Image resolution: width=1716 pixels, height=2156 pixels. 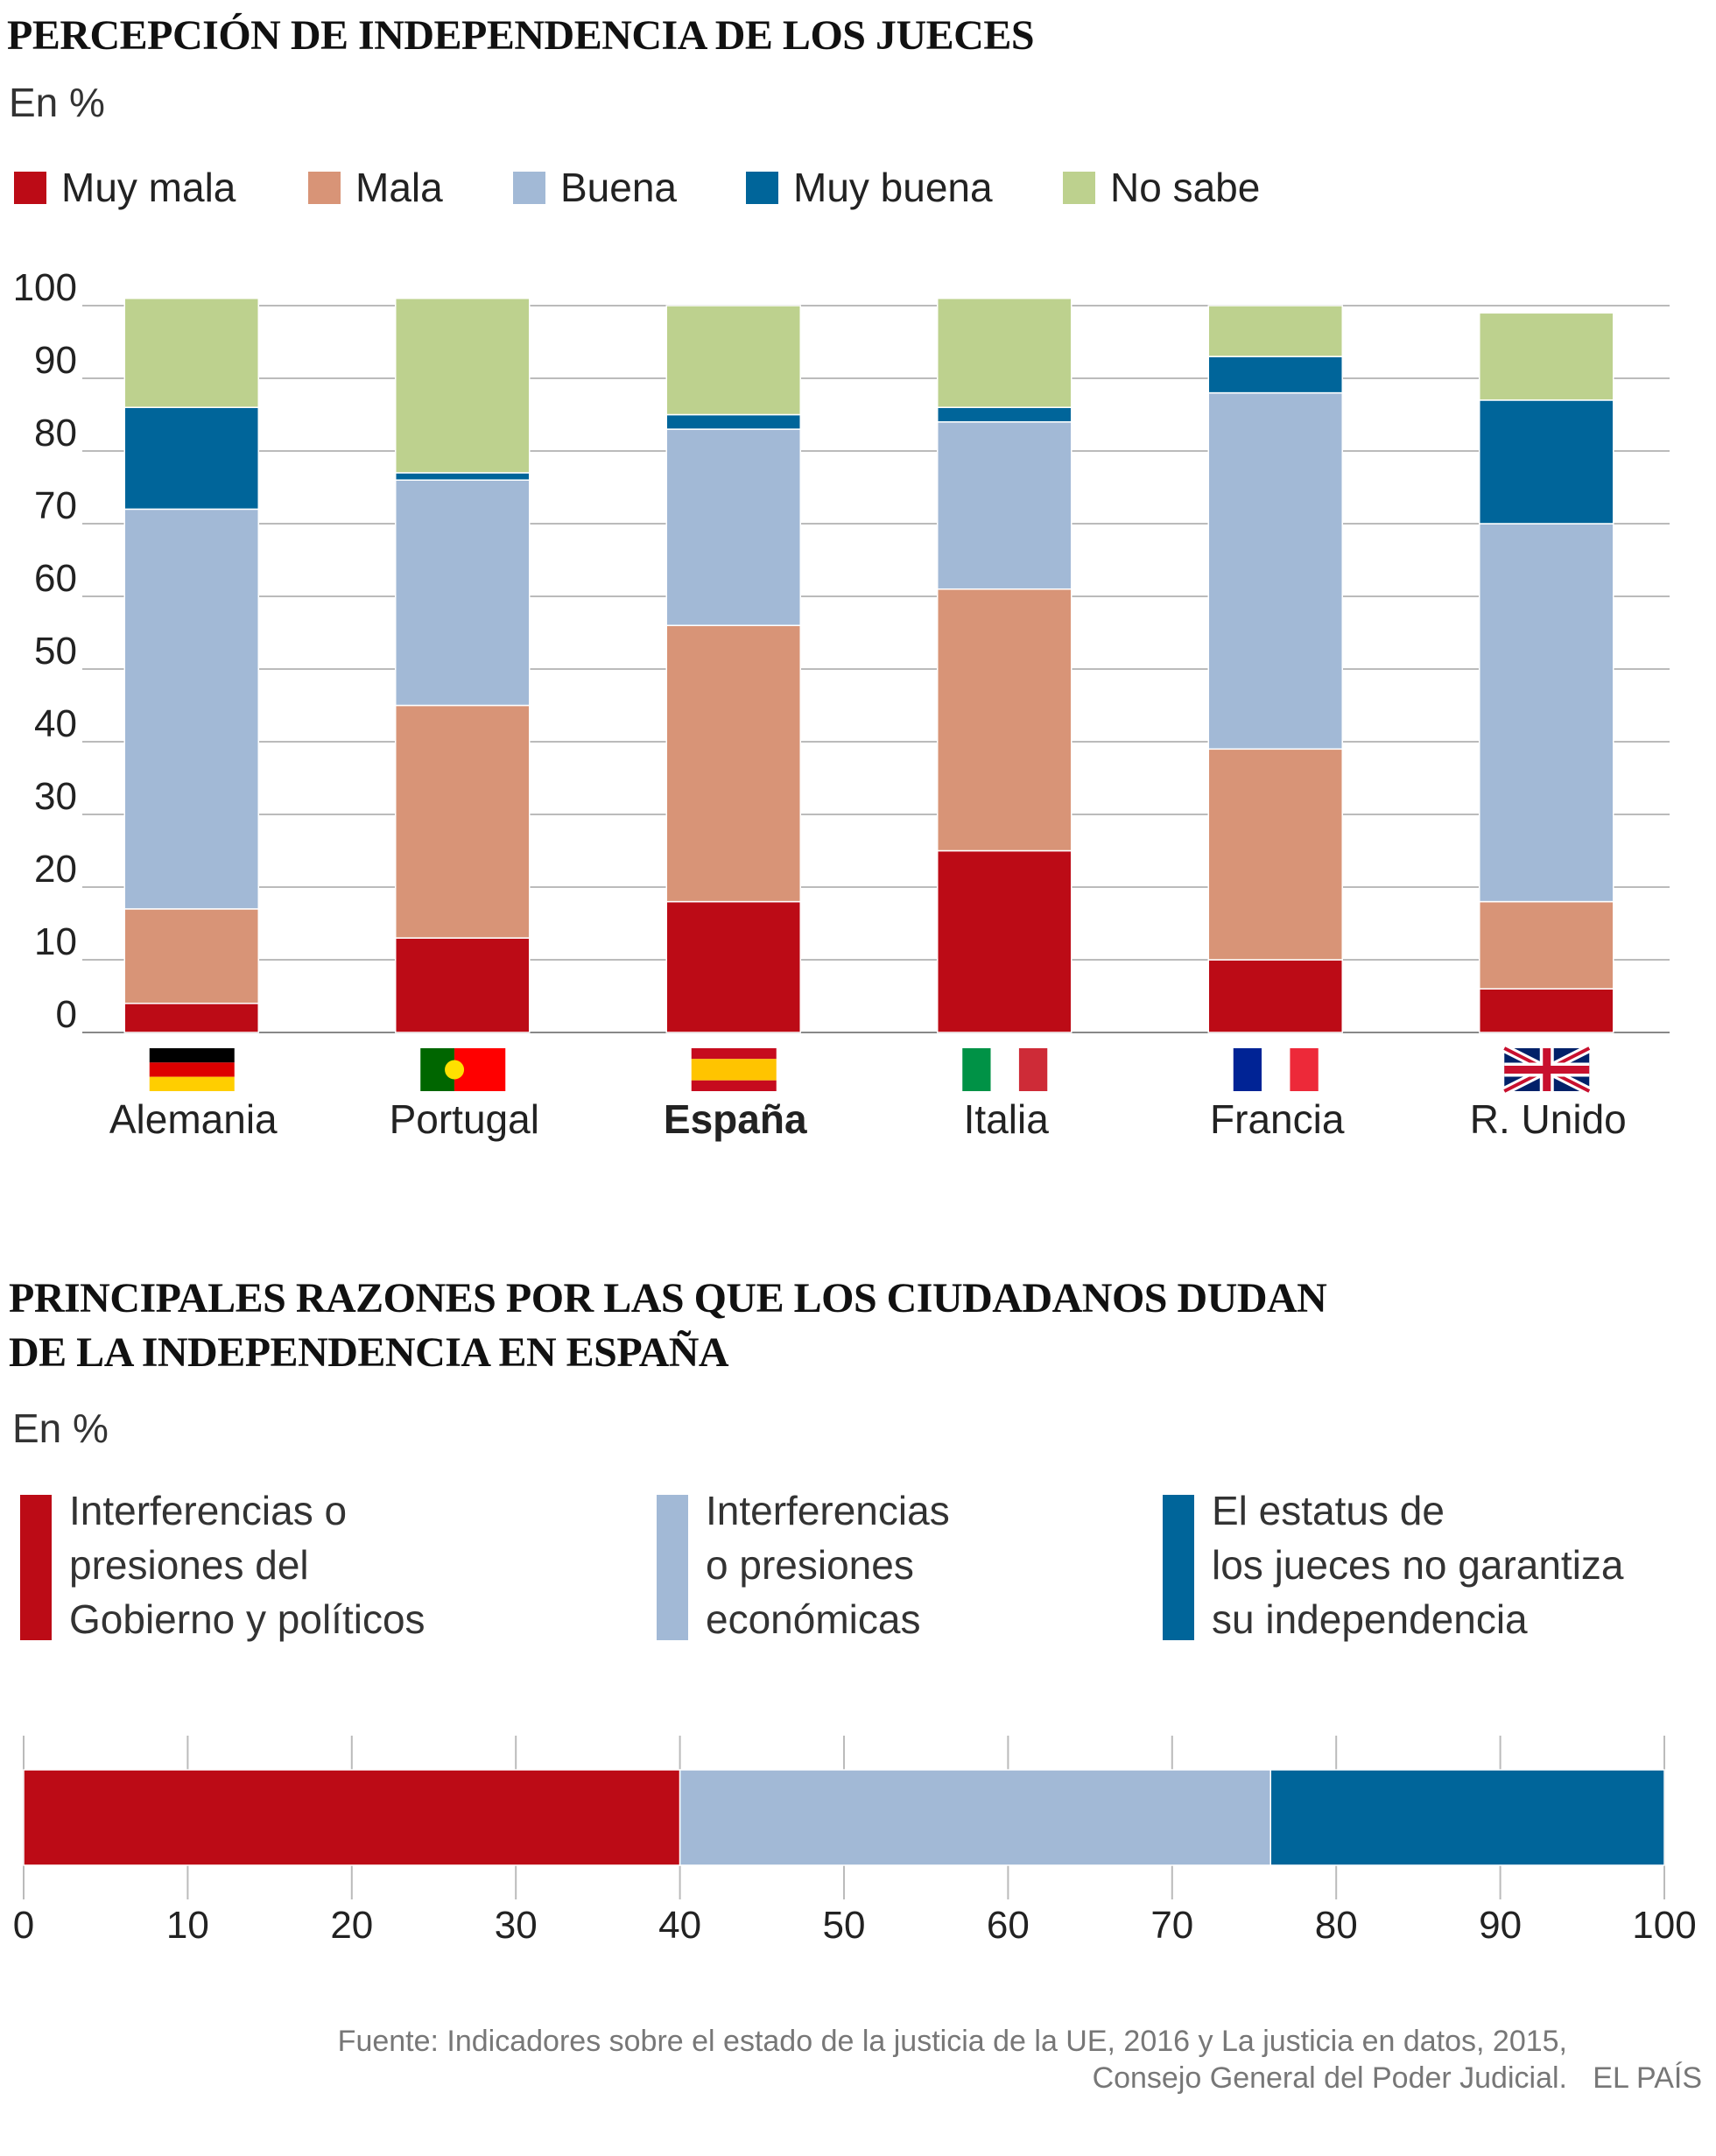 What do you see at coordinates (893, 188) in the screenshot?
I see `legend-label: Muy buena` at bounding box center [893, 188].